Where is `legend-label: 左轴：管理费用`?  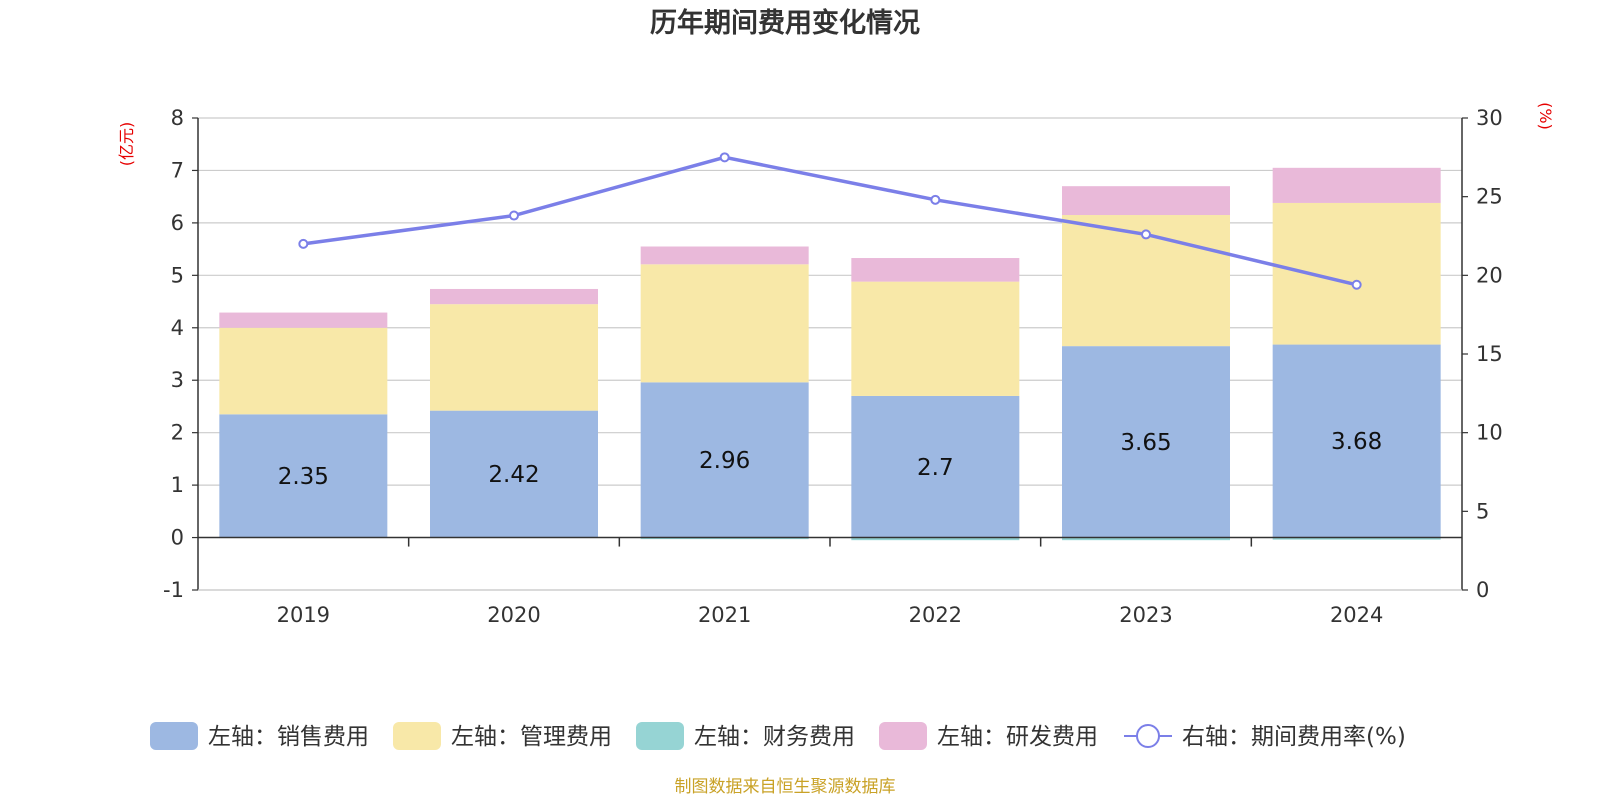
legend-label: 左轴：管理费用 is located at coordinates (531, 737).